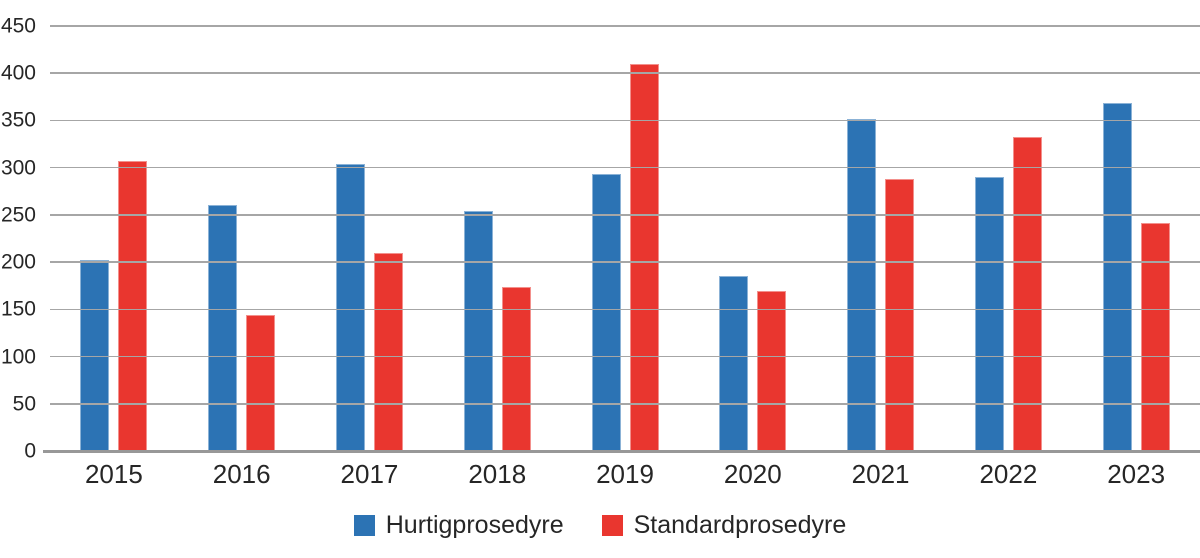 The image size is (1200, 558). I want to click on bar-group-2016, so click(242, 238).